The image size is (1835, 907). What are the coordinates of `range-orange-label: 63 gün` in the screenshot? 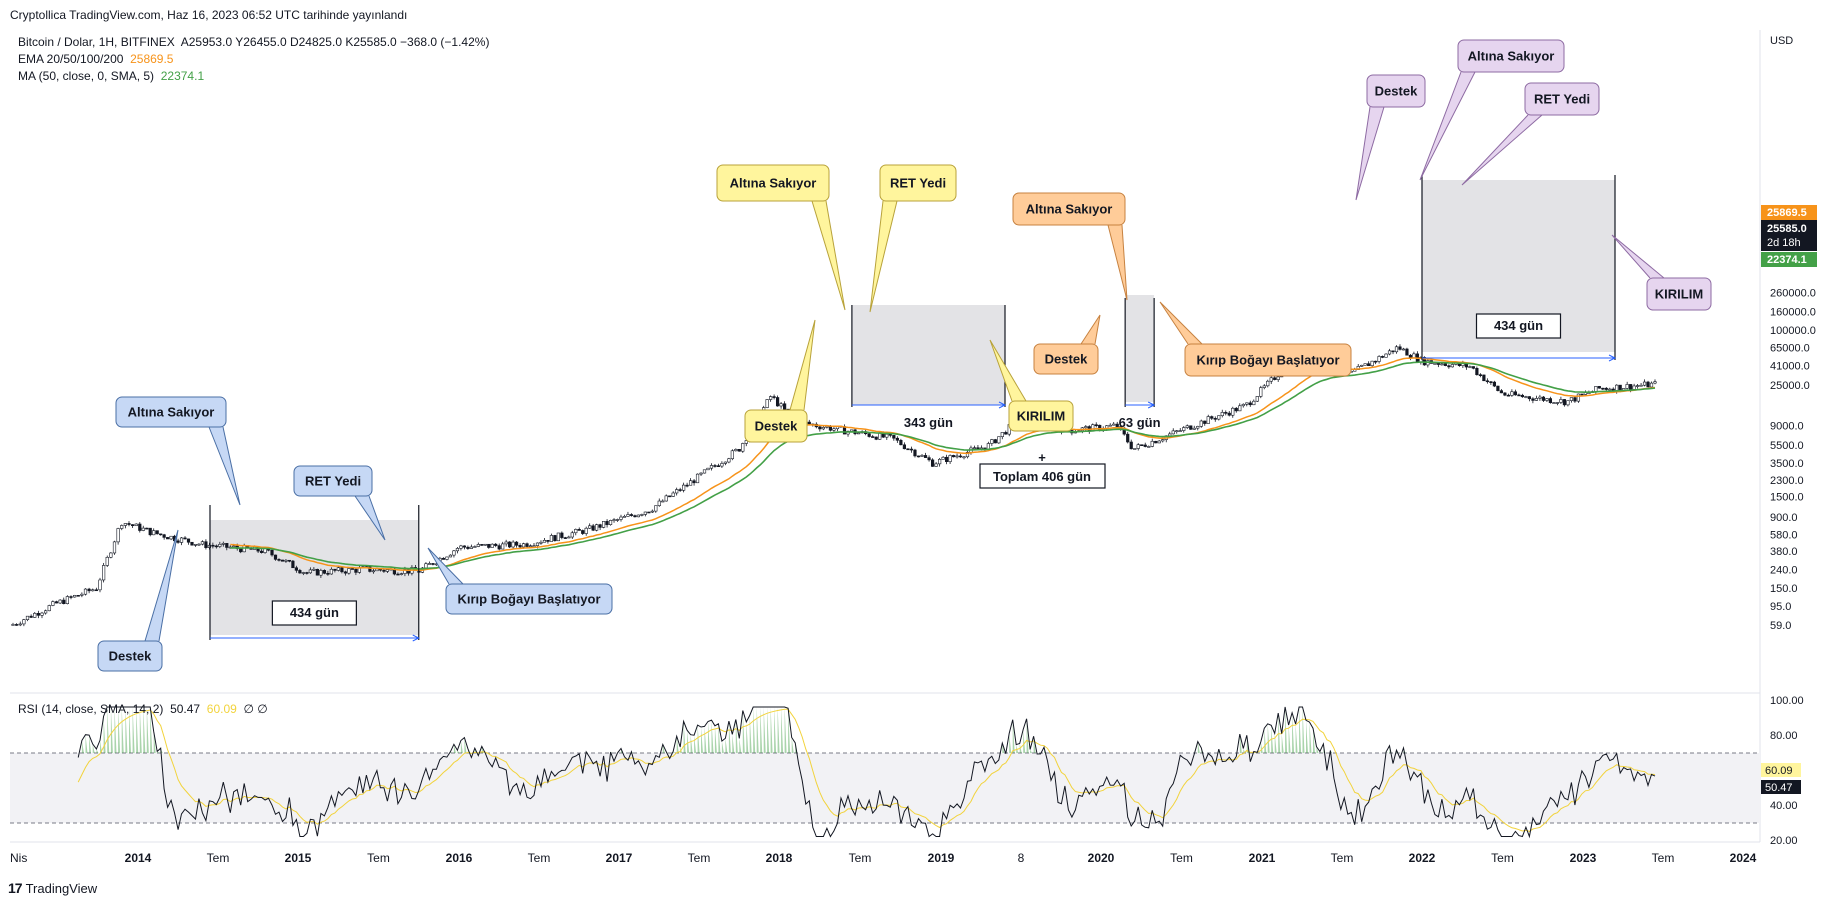 It's located at (1140, 422).